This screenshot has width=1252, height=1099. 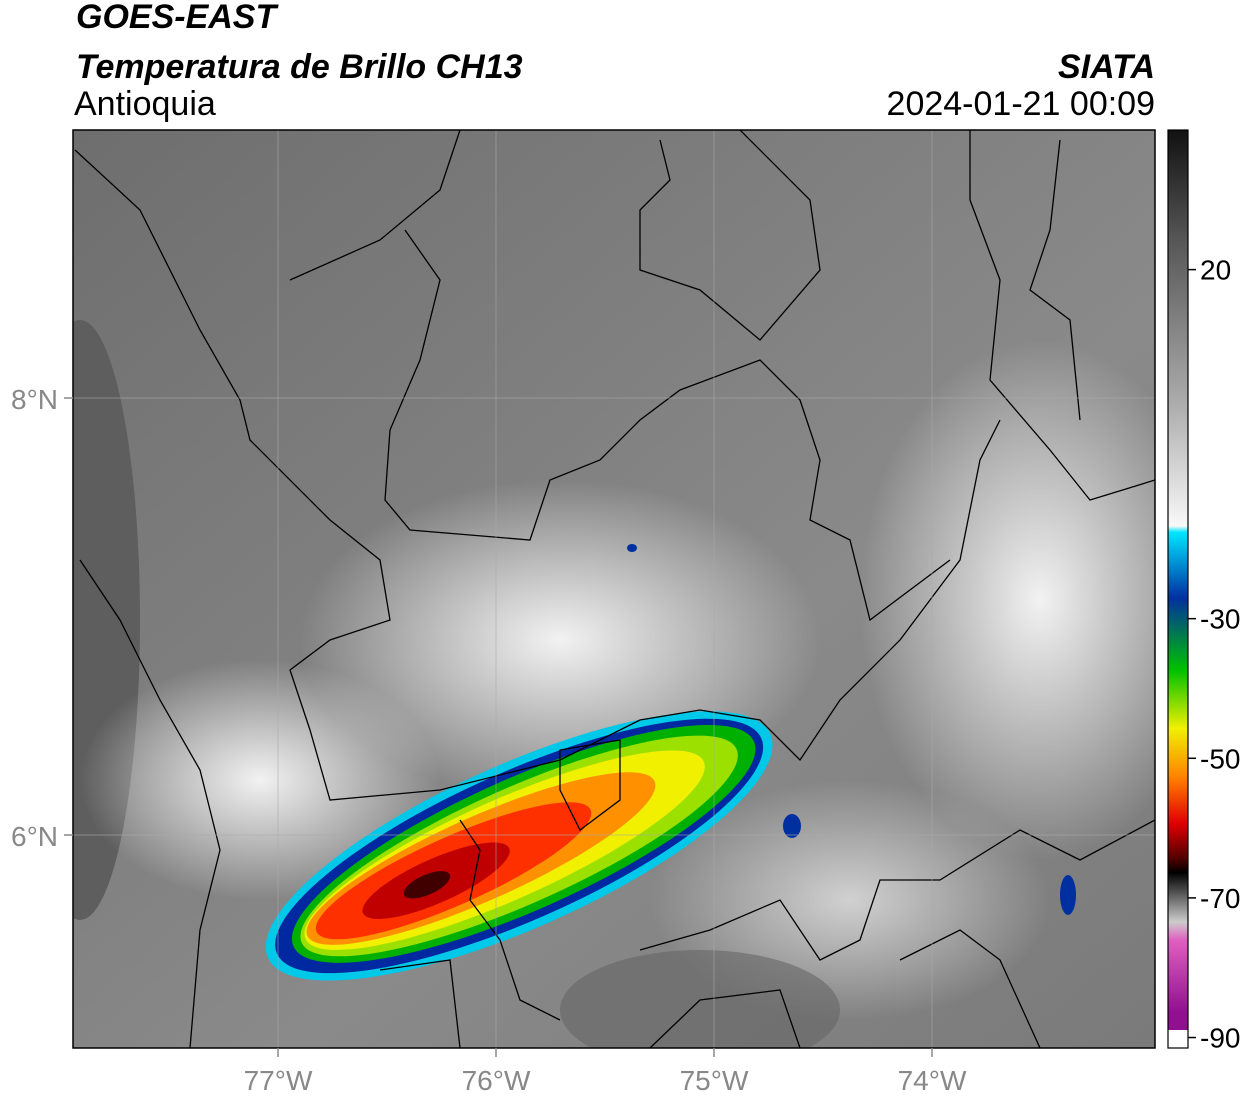 What do you see at coordinates (1178, 589) in the screenshot?
I see `colorbar` at bounding box center [1178, 589].